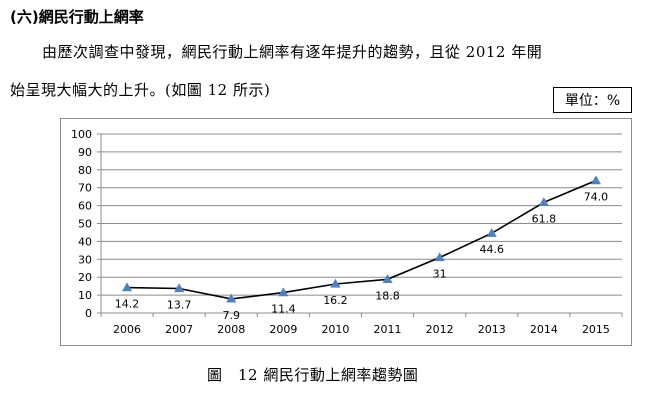 Image resolution: width=668 pixels, height=402 pixels. Describe the element at coordinates (232, 315) in the screenshot. I see `data-label: 7.9` at that location.